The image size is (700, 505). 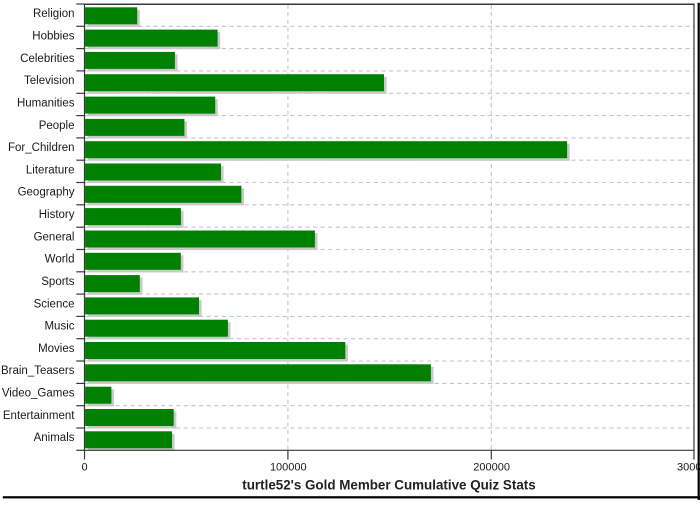 I want to click on svg-text: Music, so click(x=59, y=327).